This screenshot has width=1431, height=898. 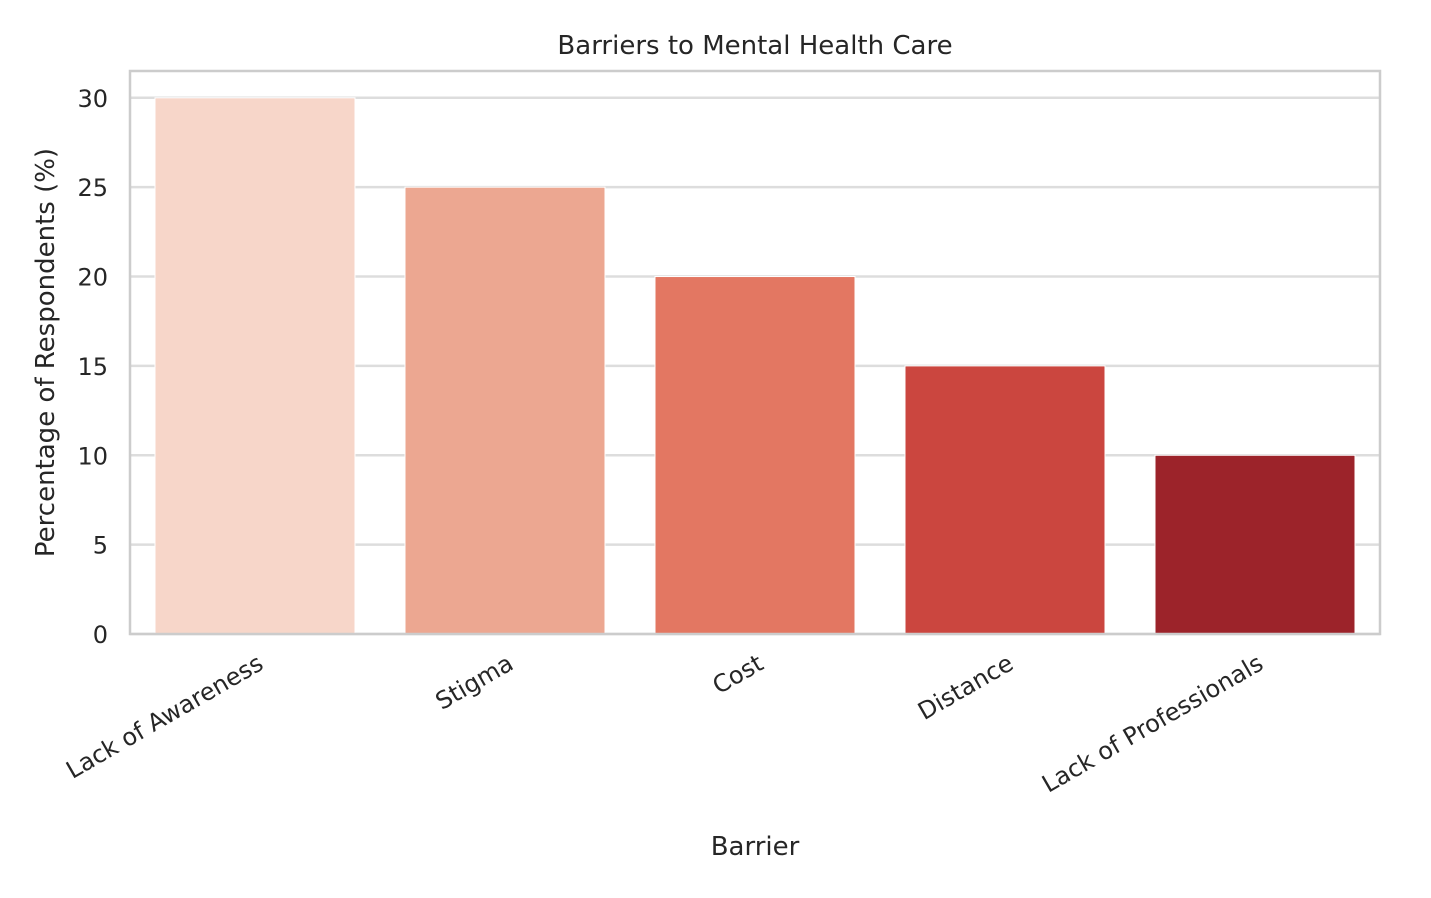 I want to click on bar-stigma, so click(x=505, y=410).